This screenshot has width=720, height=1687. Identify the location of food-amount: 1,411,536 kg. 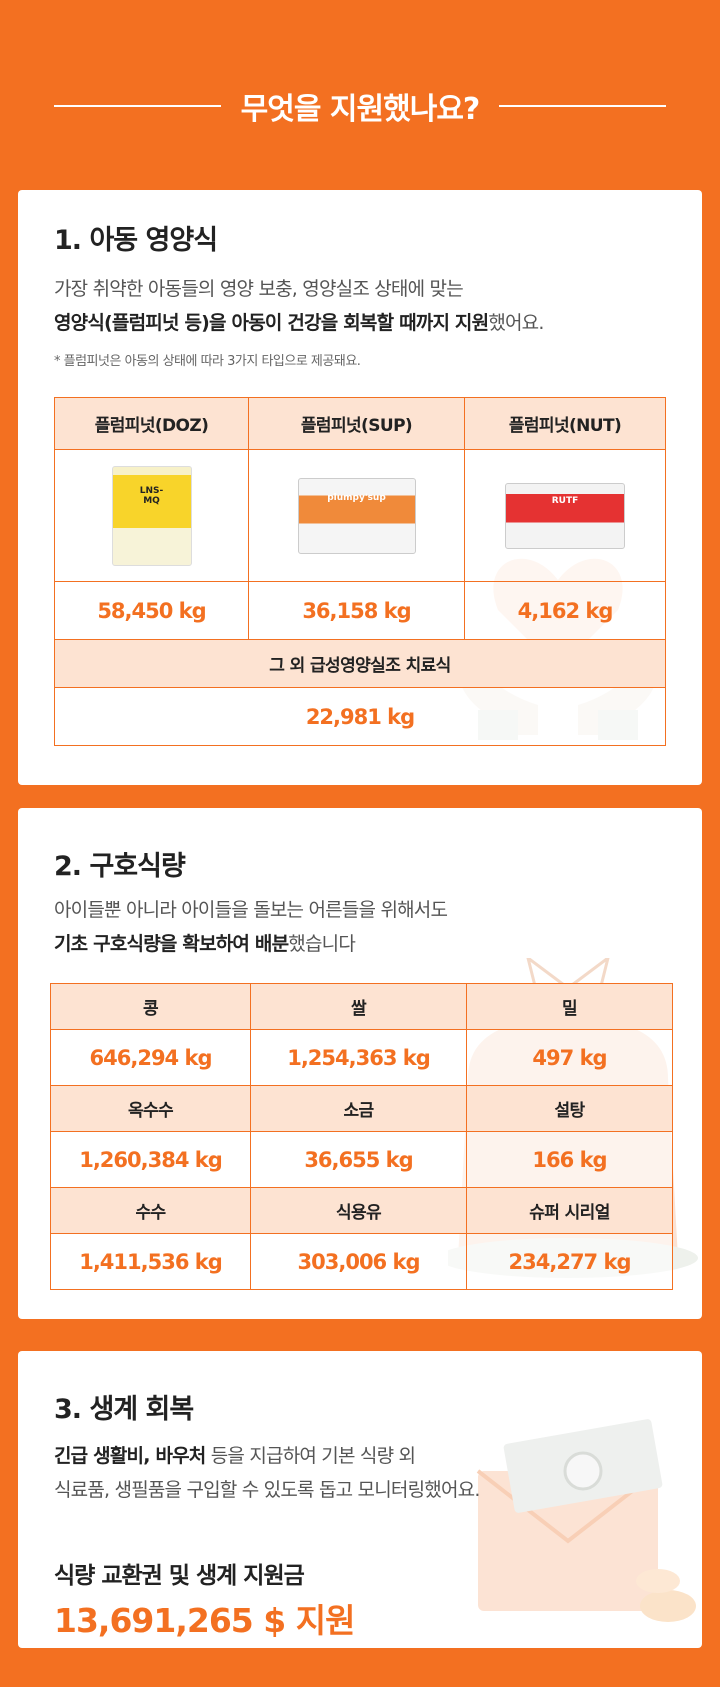
(150, 1261).